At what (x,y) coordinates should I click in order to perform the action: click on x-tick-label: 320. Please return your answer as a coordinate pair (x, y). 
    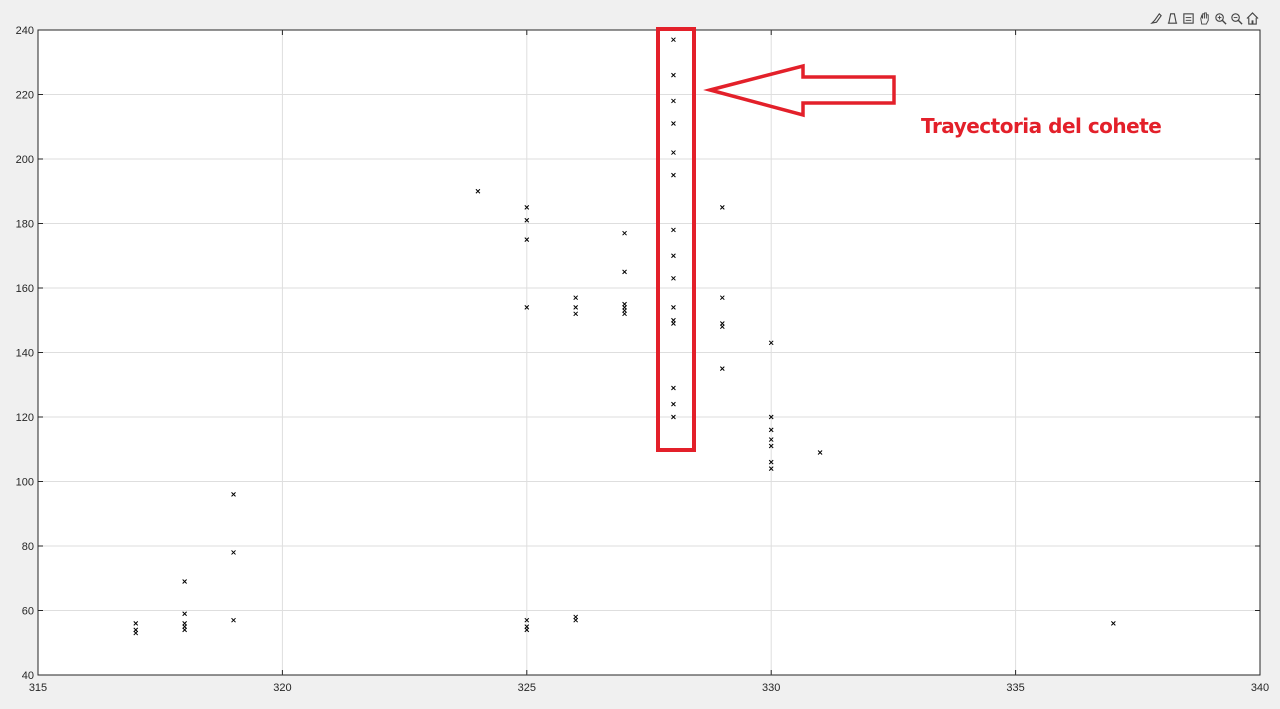
    Looking at the image, I should click on (282, 688).